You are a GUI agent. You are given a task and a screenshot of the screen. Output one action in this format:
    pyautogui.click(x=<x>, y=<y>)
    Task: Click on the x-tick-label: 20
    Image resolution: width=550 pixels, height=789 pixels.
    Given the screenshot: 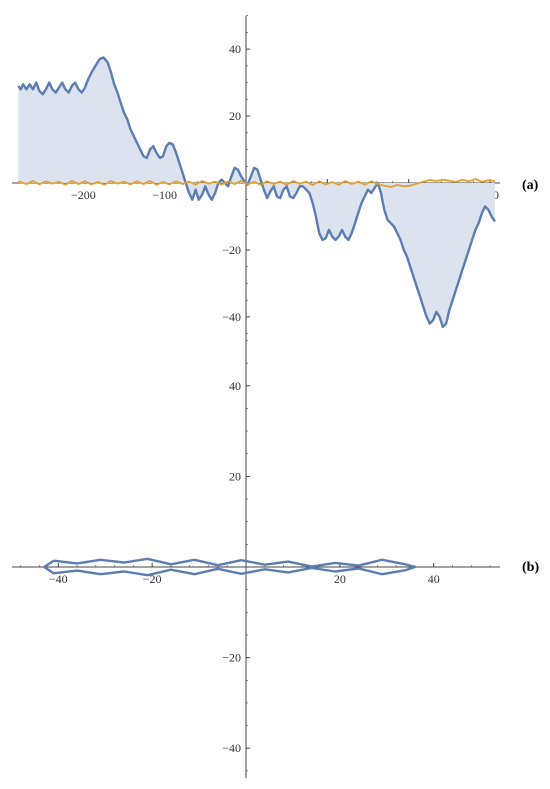 What is the action you would take?
    pyautogui.click(x=340, y=579)
    